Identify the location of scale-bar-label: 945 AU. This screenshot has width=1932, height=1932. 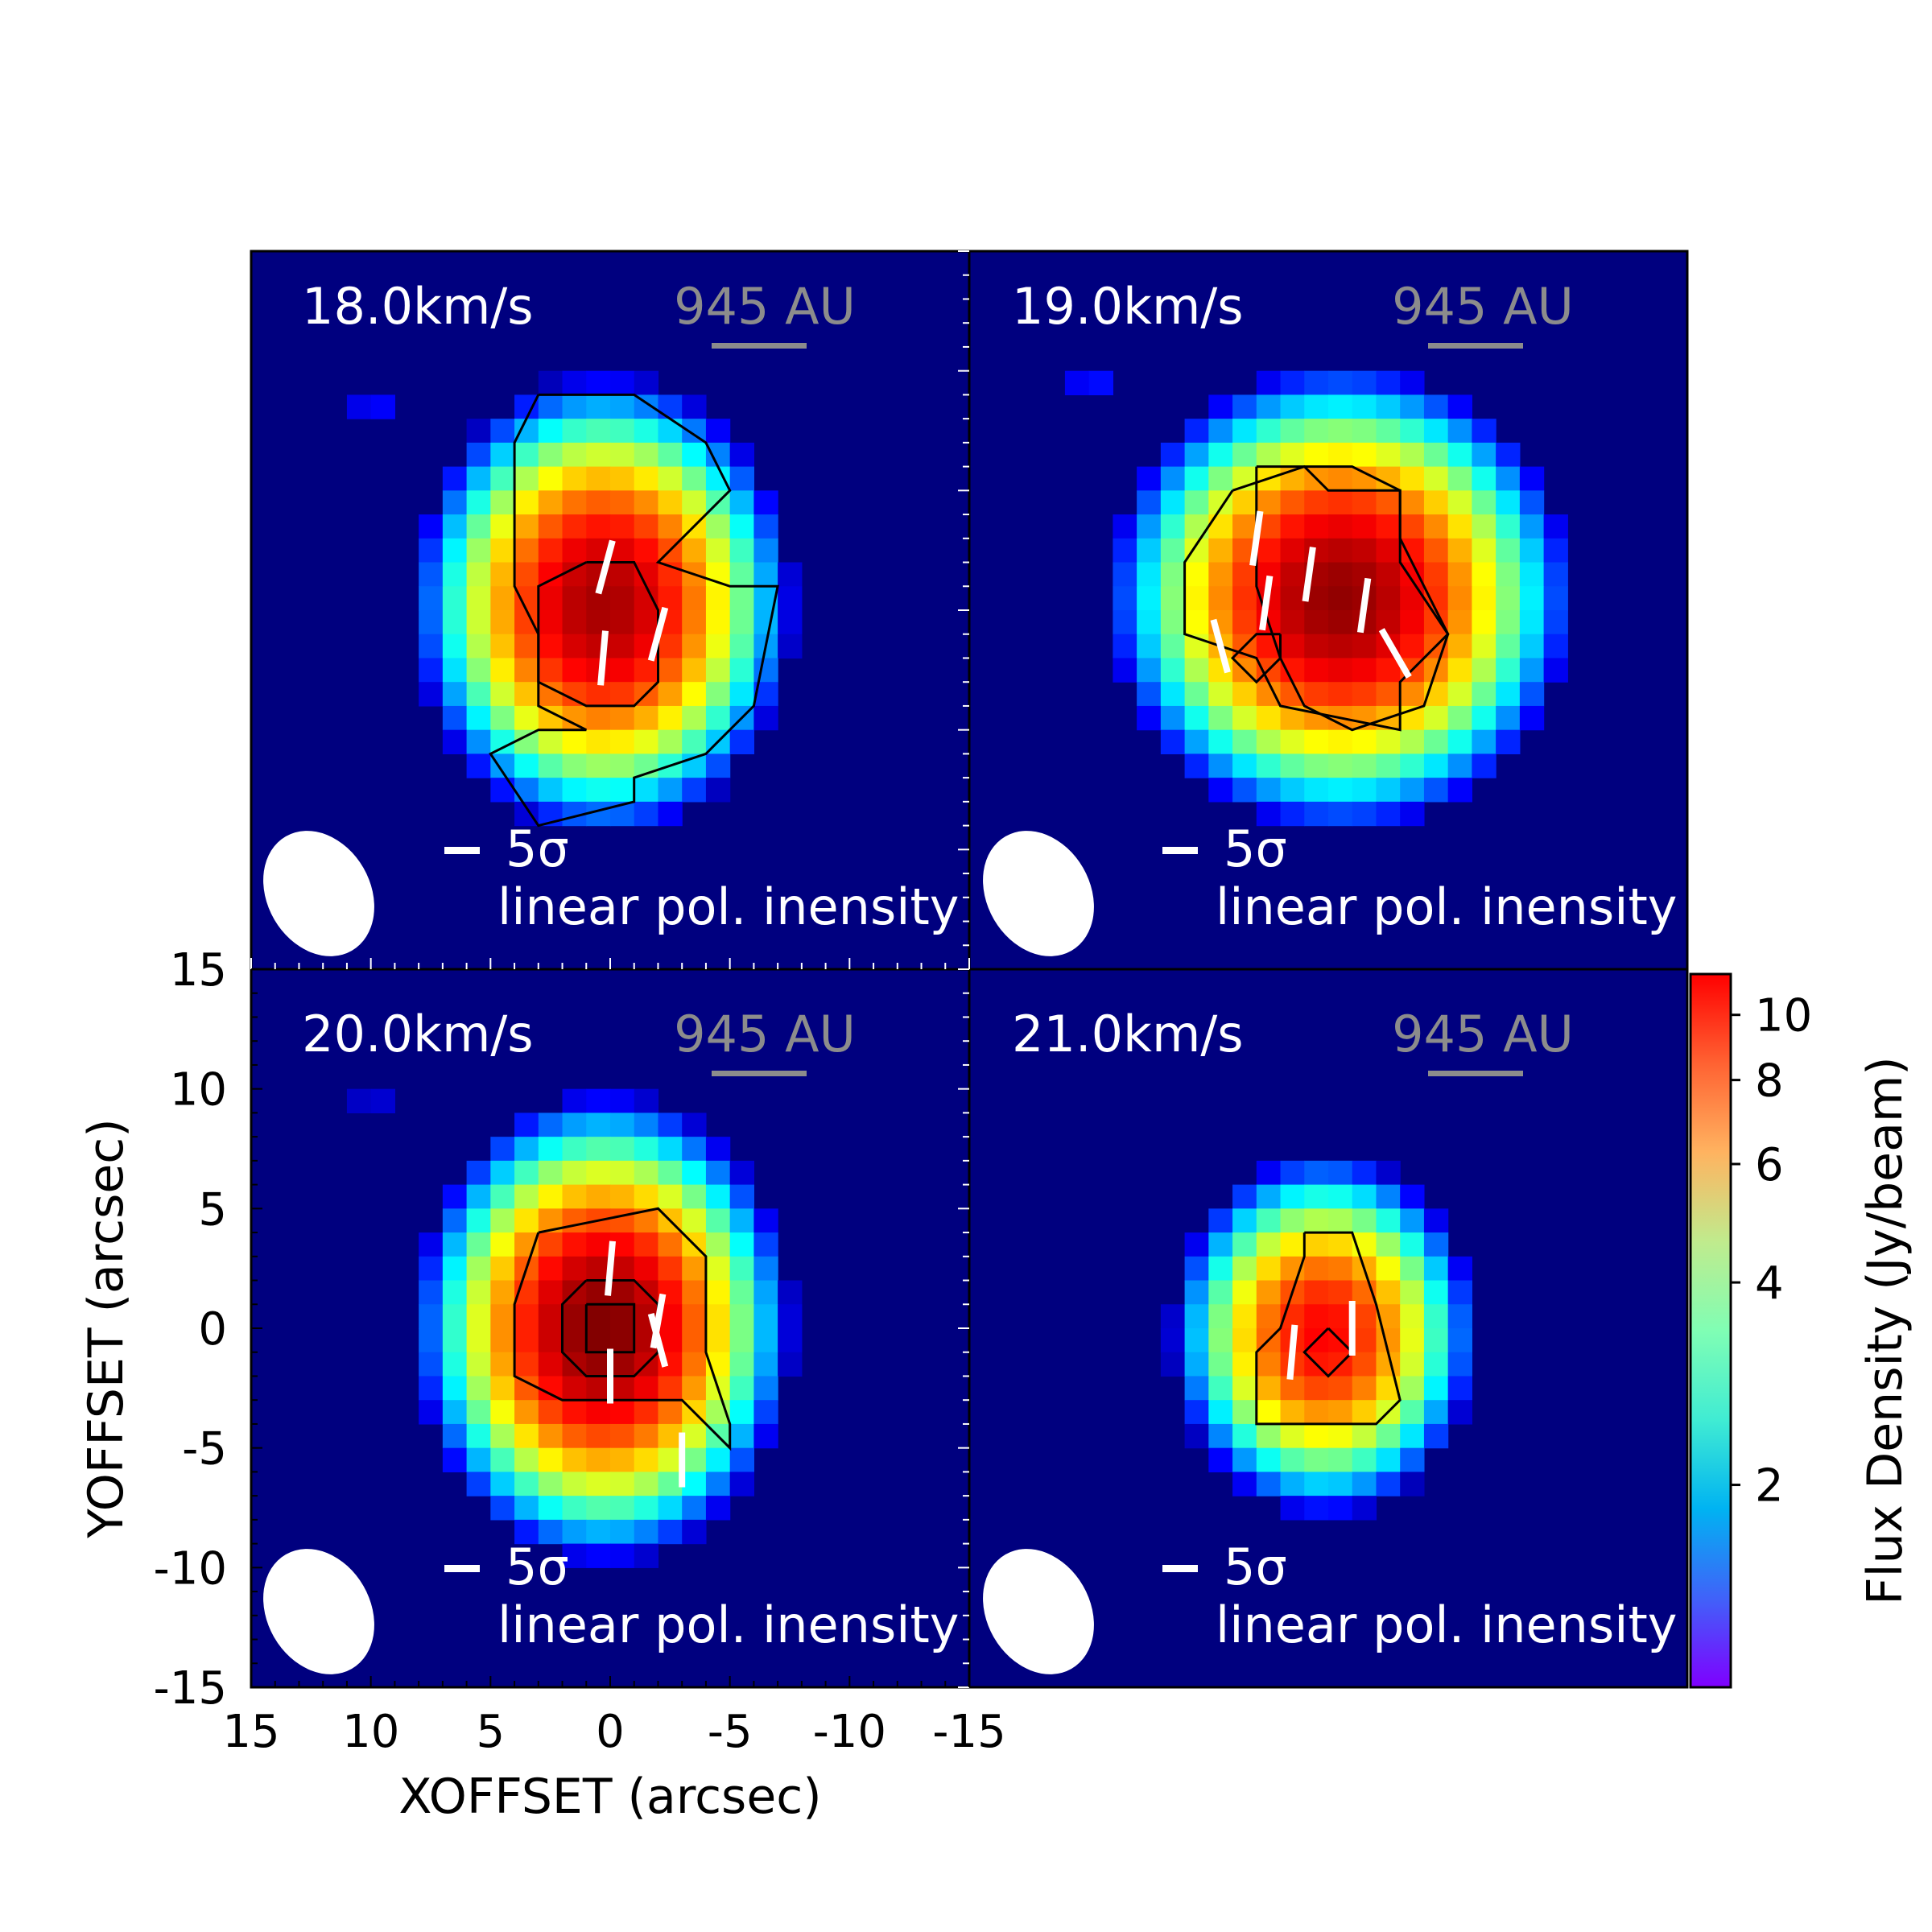
(765, 306).